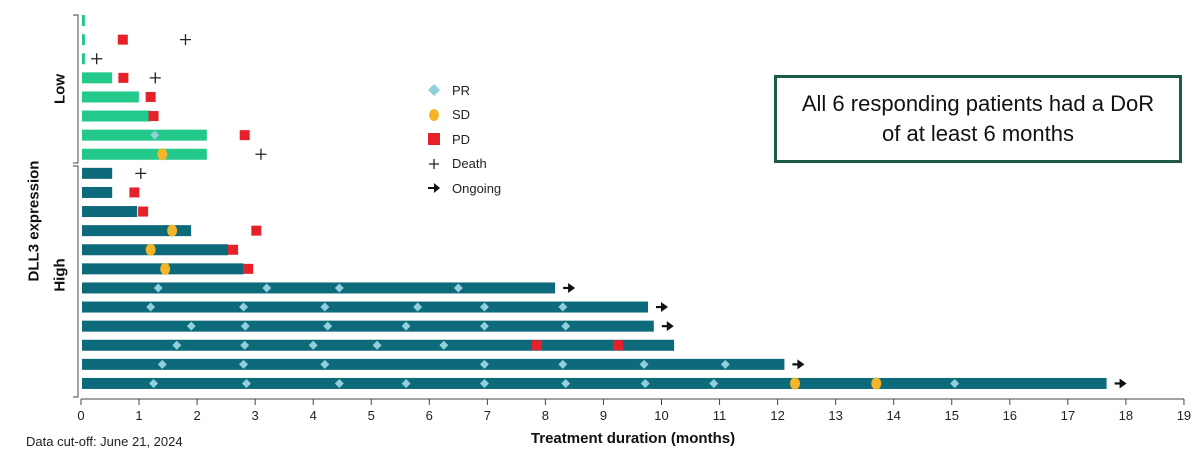 The height and width of the screenshot is (456, 1200). What do you see at coordinates (104, 441) in the screenshot?
I see `data-cutoff-note: Data cut-off: June 21, 2024` at bounding box center [104, 441].